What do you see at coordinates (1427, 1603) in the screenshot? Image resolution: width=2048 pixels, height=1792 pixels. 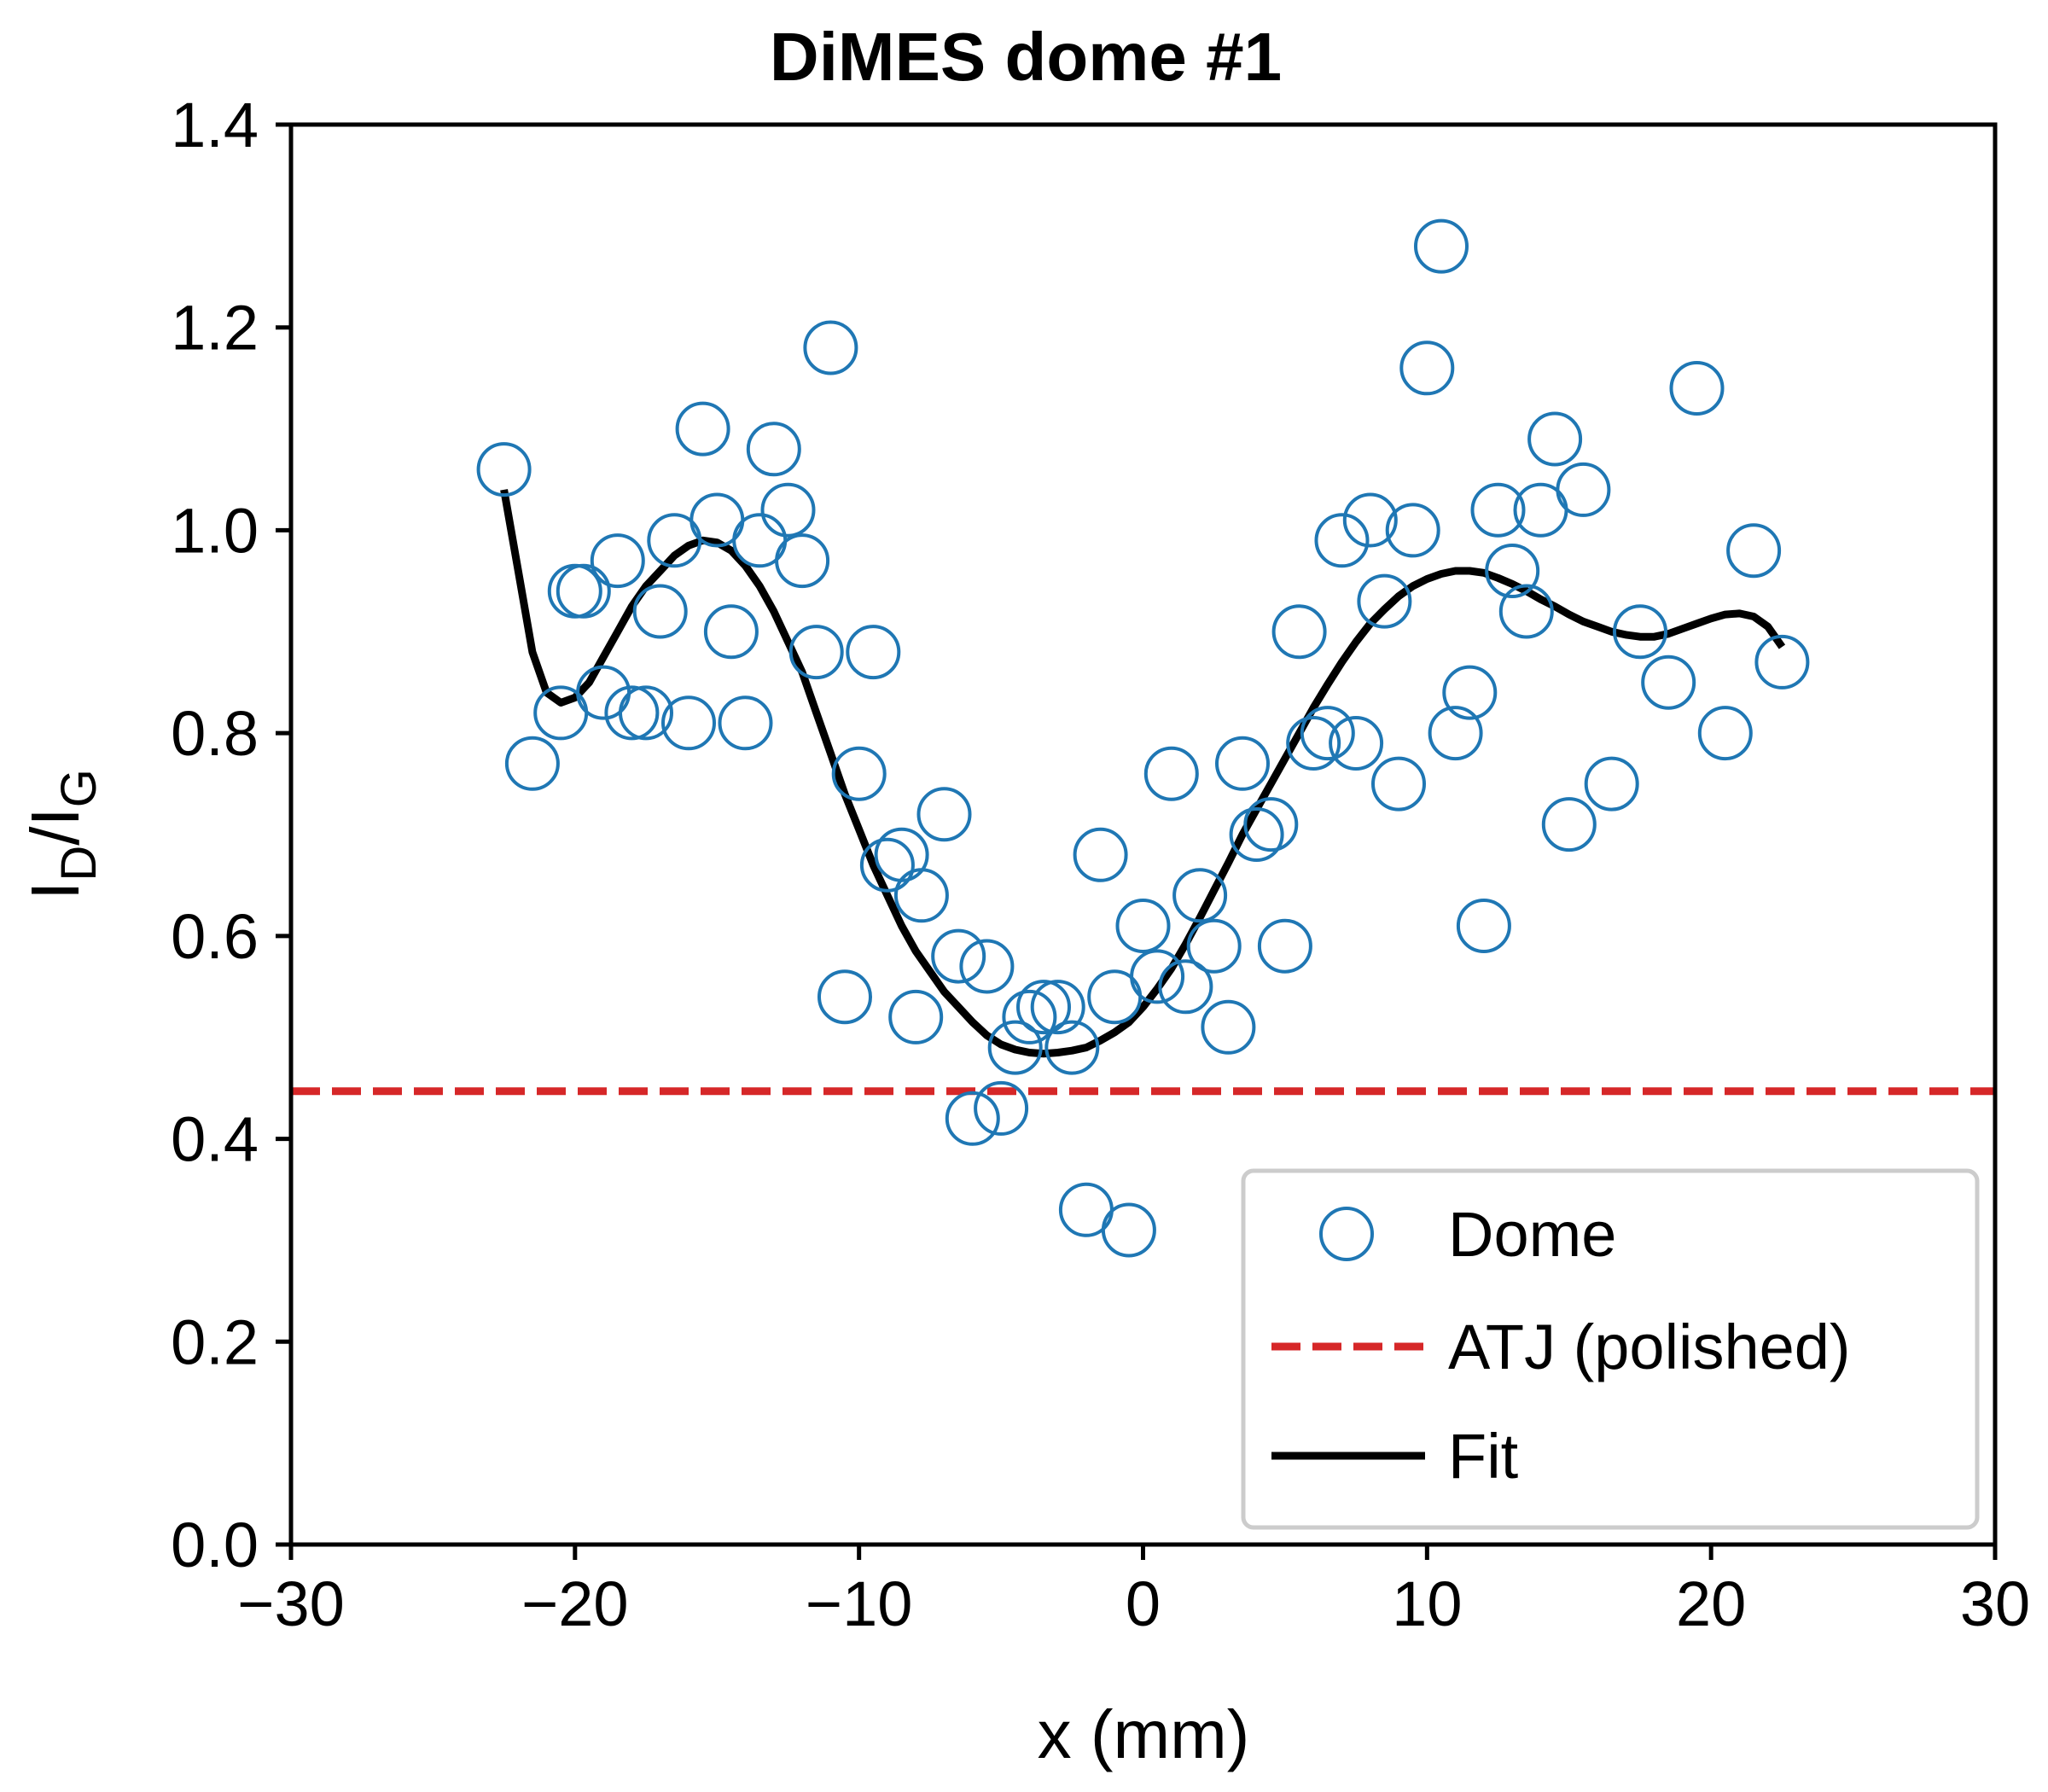 I see `x-tick-label: 10` at bounding box center [1427, 1603].